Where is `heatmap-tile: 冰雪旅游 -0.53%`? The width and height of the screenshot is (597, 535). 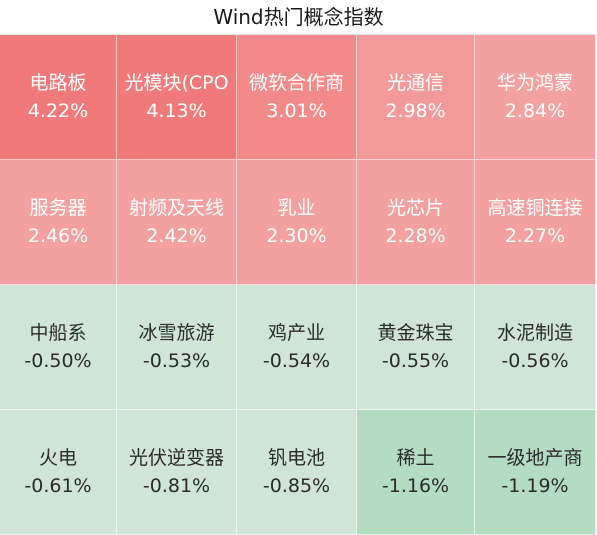 heatmap-tile: 冰雪旅游 -0.53% is located at coordinates (177, 347).